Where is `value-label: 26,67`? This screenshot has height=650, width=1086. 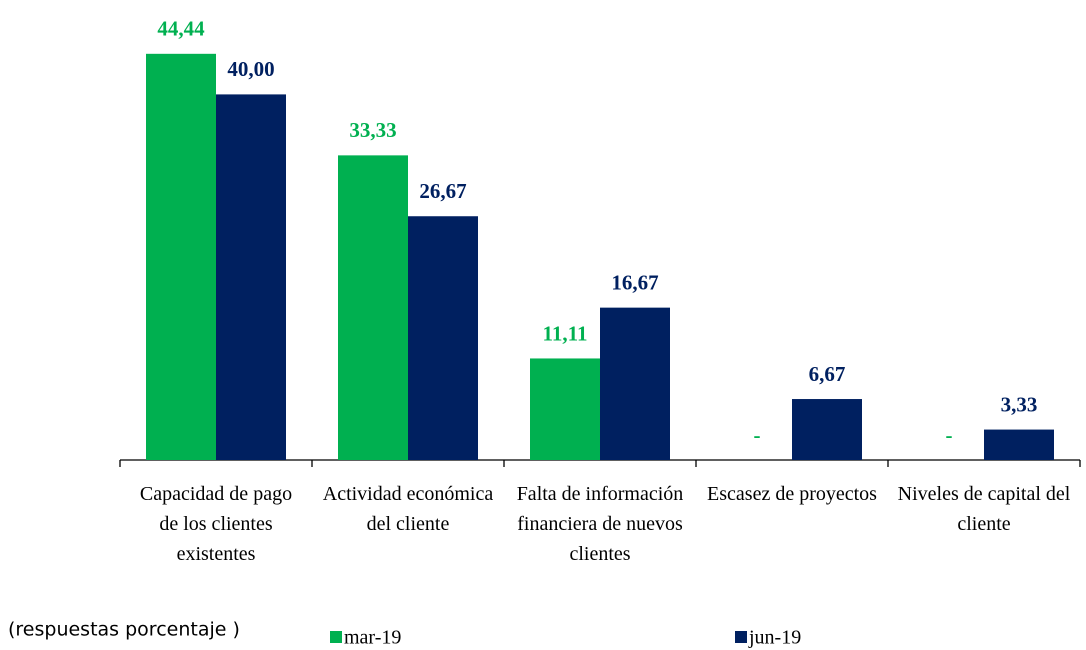
value-label: 26,67 is located at coordinates (442, 191).